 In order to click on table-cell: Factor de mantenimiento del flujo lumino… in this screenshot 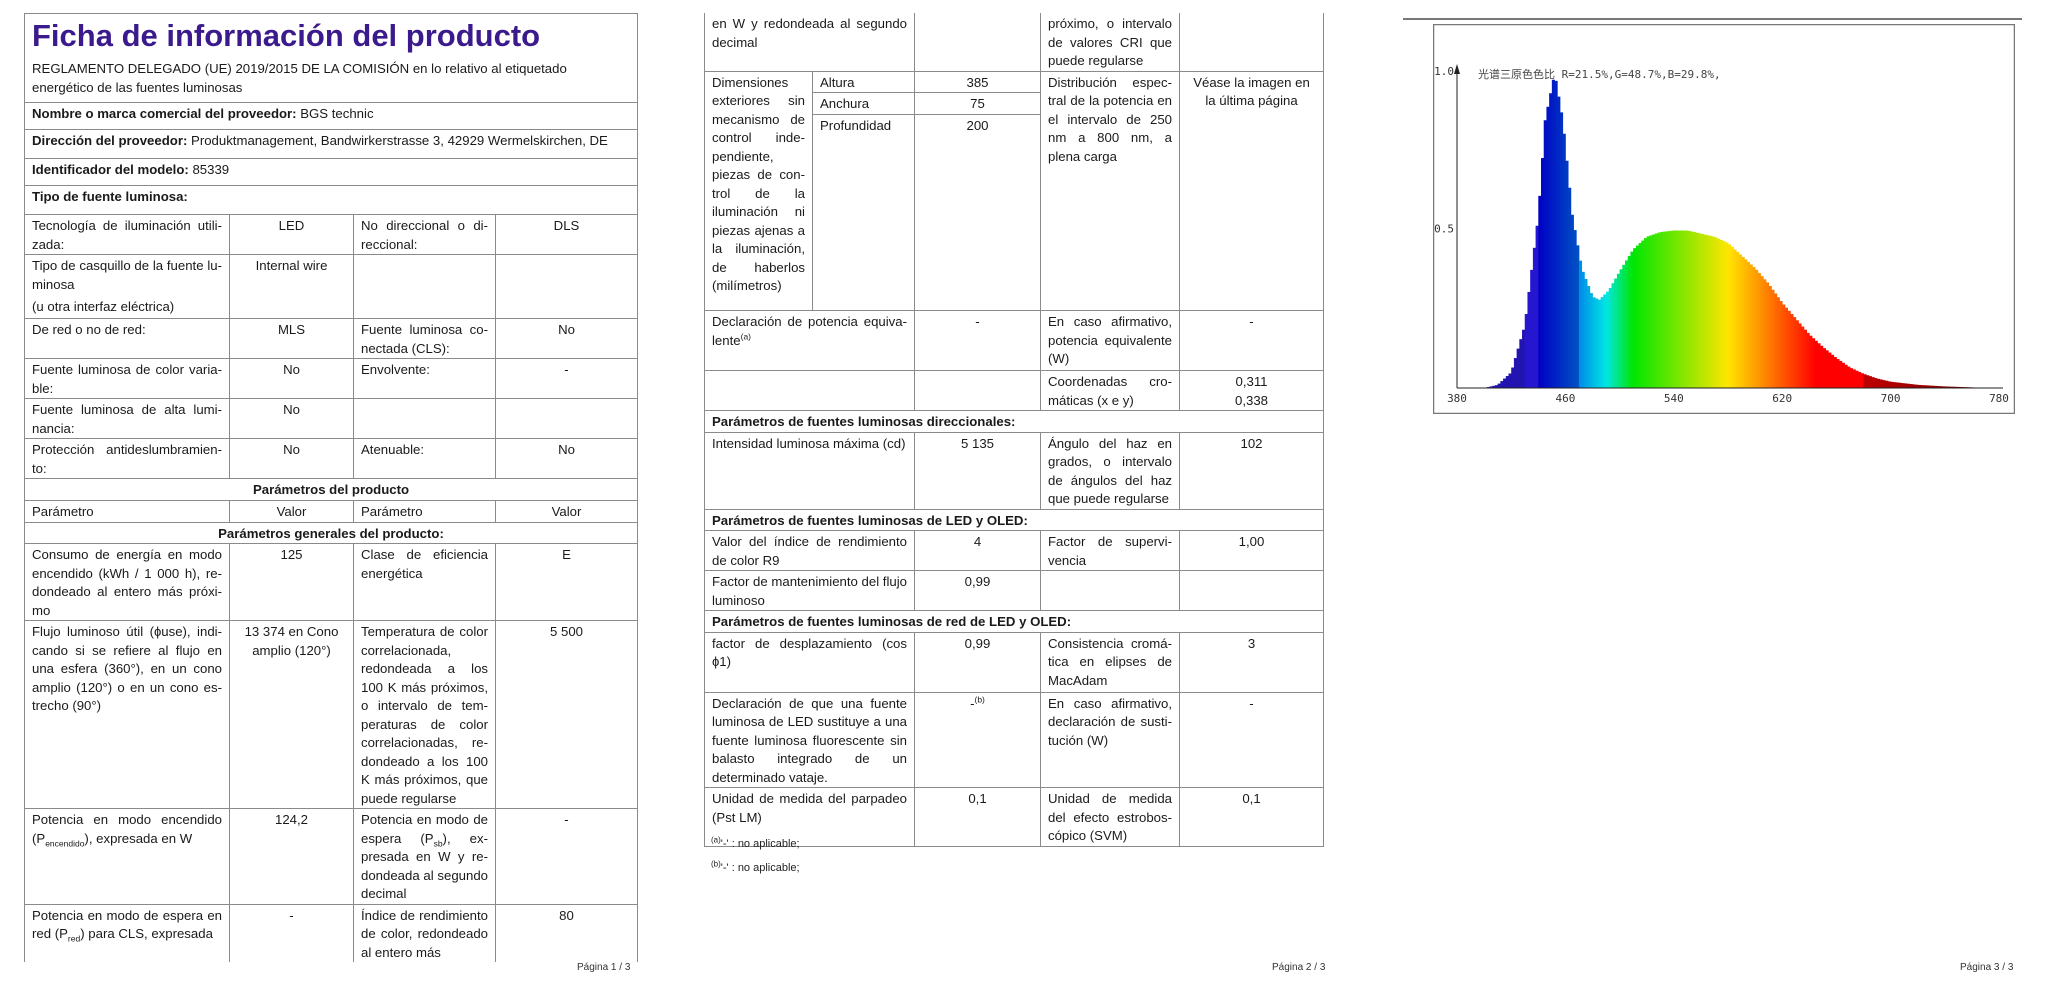, I will do `click(809, 590)`.